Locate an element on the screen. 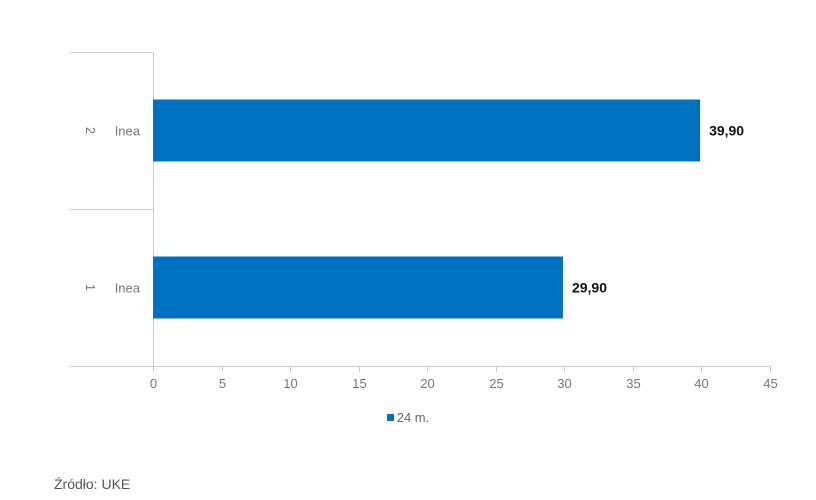  bar-value-label: 29,90 is located at coordinates (589, 288).